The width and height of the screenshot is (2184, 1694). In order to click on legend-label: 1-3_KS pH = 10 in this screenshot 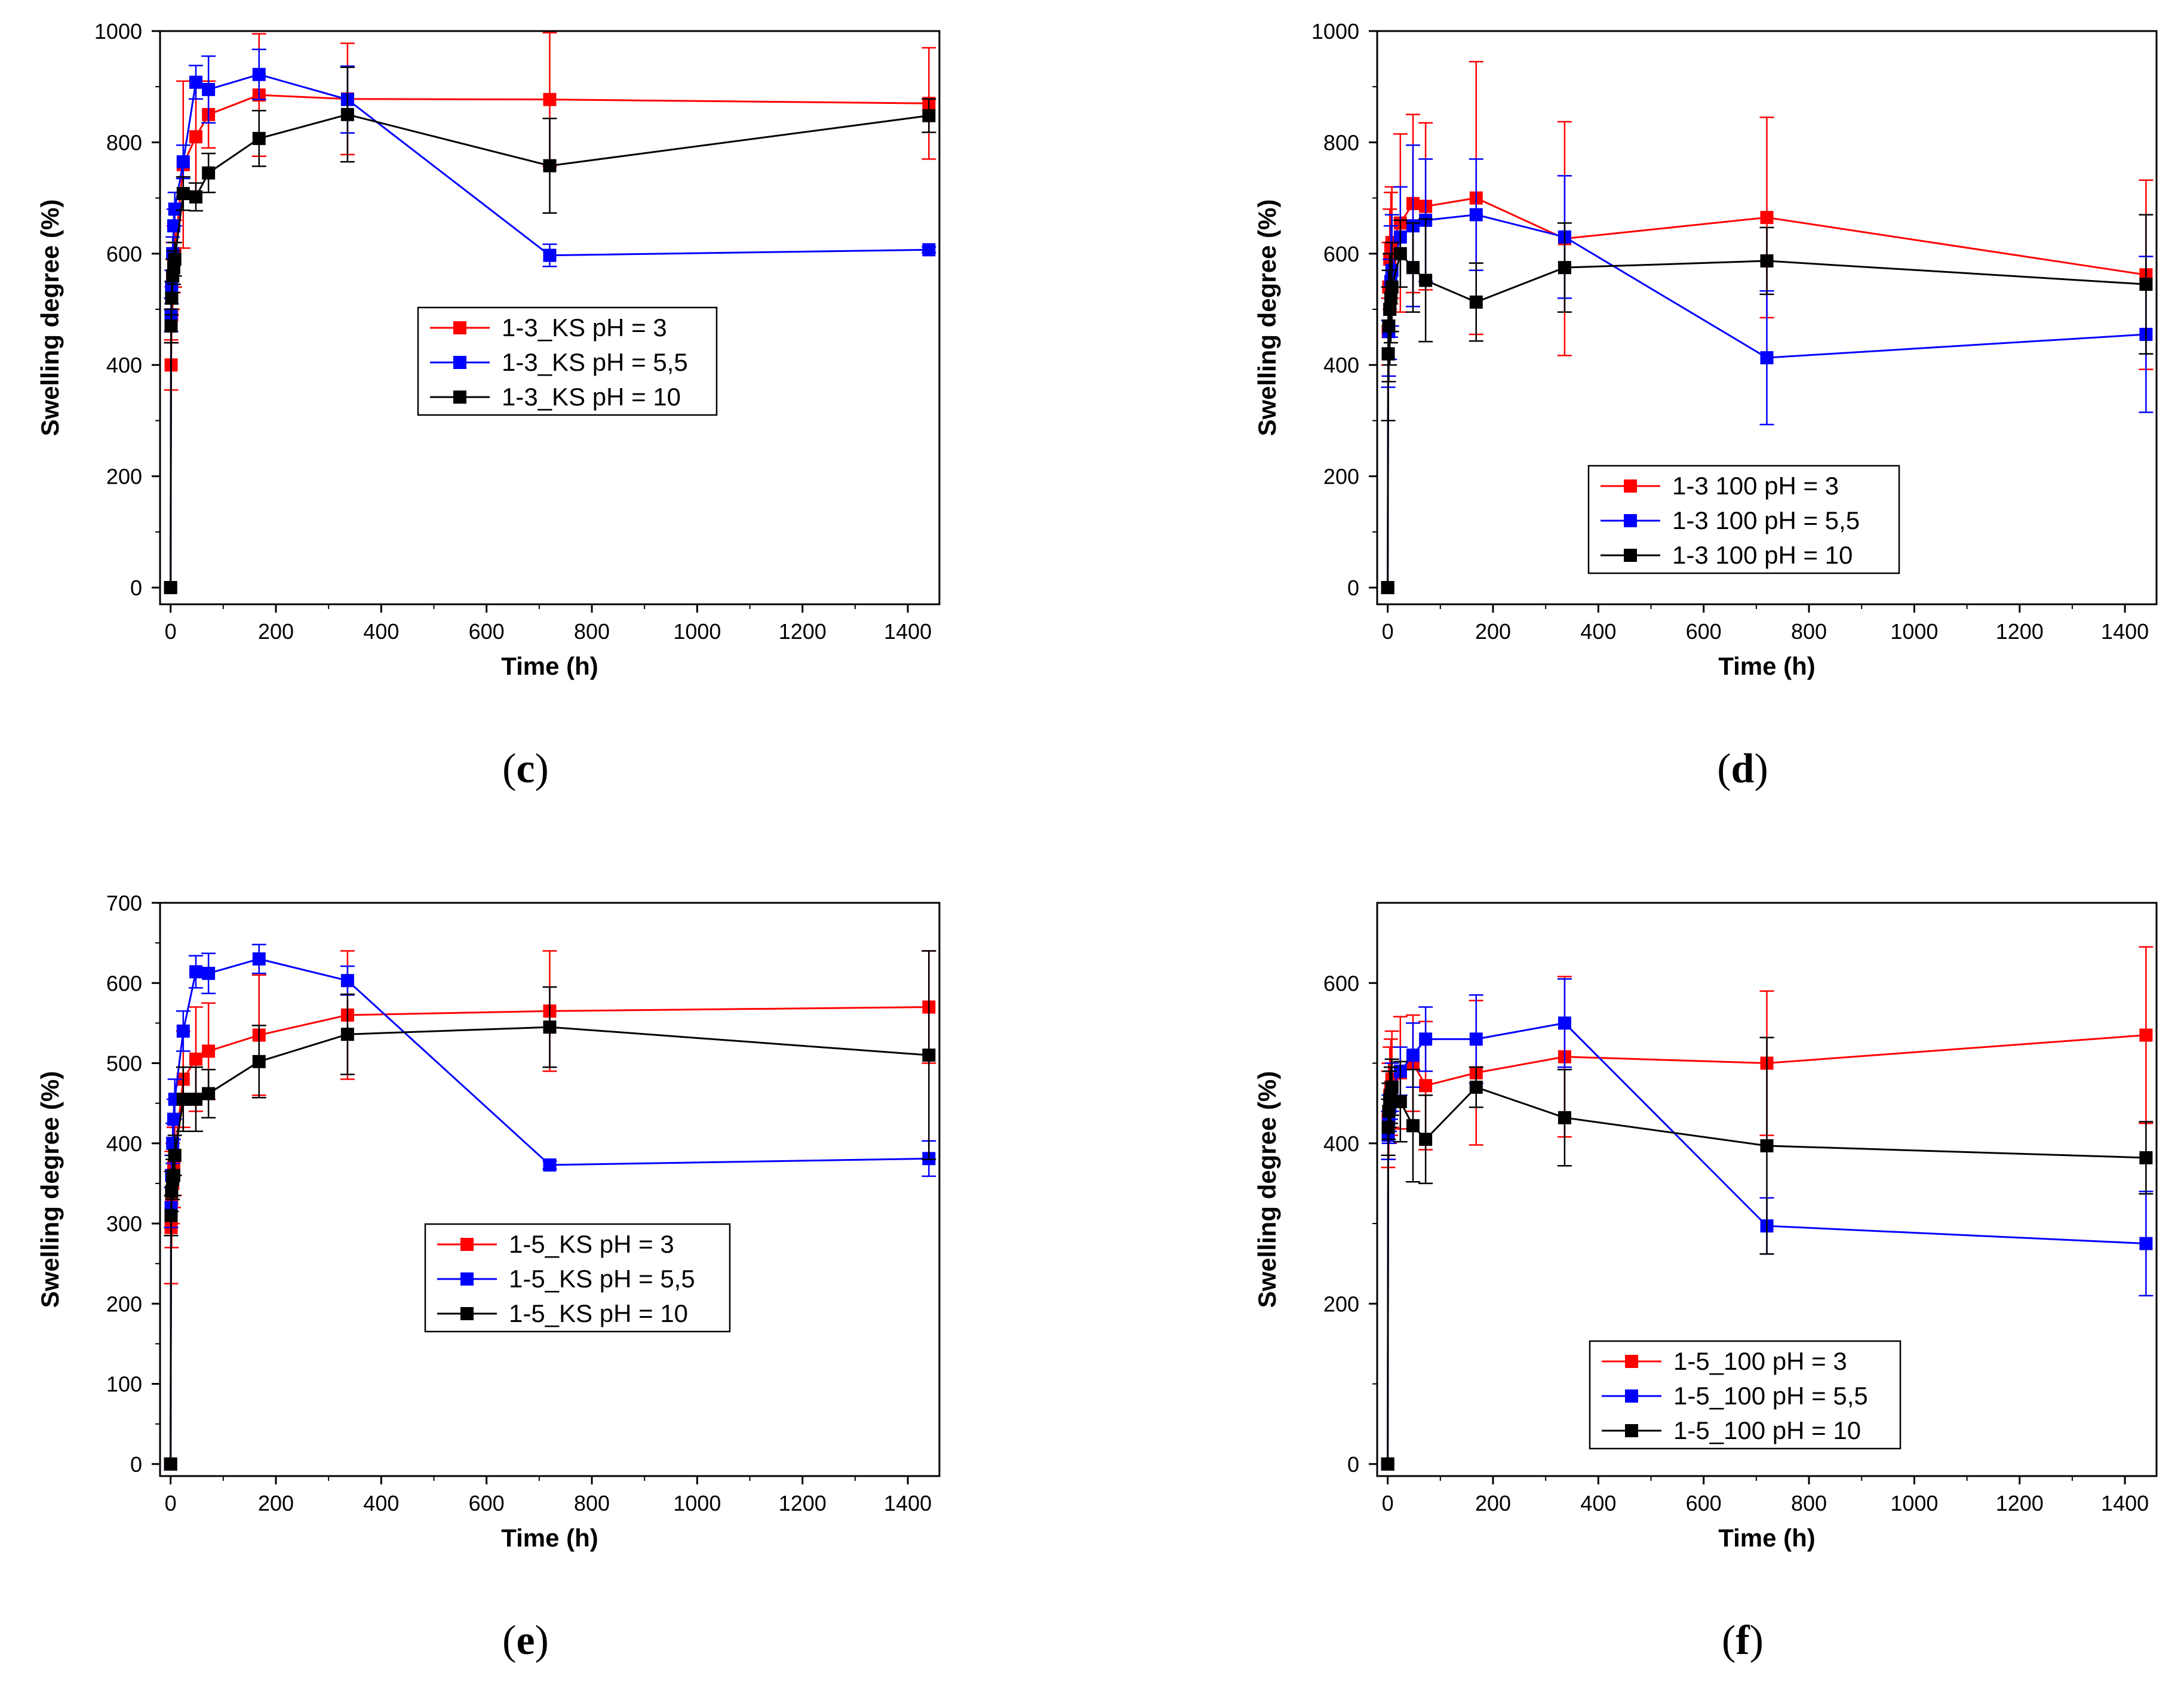, I will do `click(591, 397)`.